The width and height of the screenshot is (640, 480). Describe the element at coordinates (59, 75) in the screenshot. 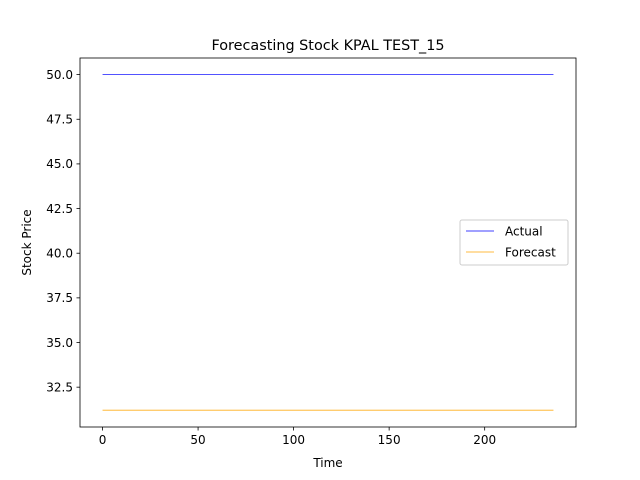

I see `y-tick-label: 50.0` at that location.